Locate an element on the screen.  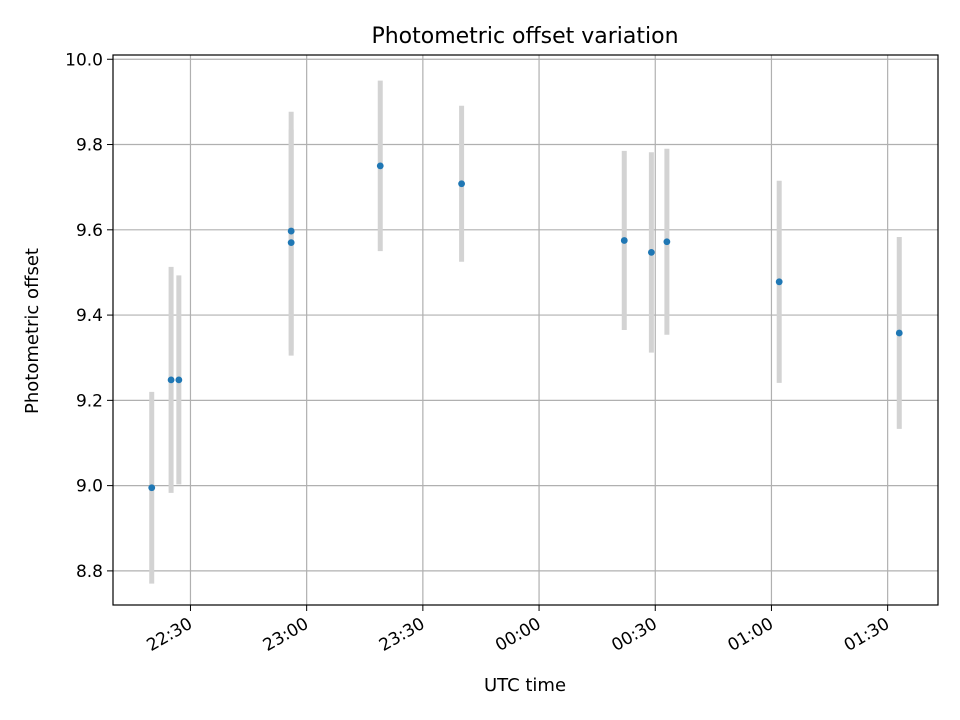
y-tick-label: 9.6 is located at coordinates (89, 231).